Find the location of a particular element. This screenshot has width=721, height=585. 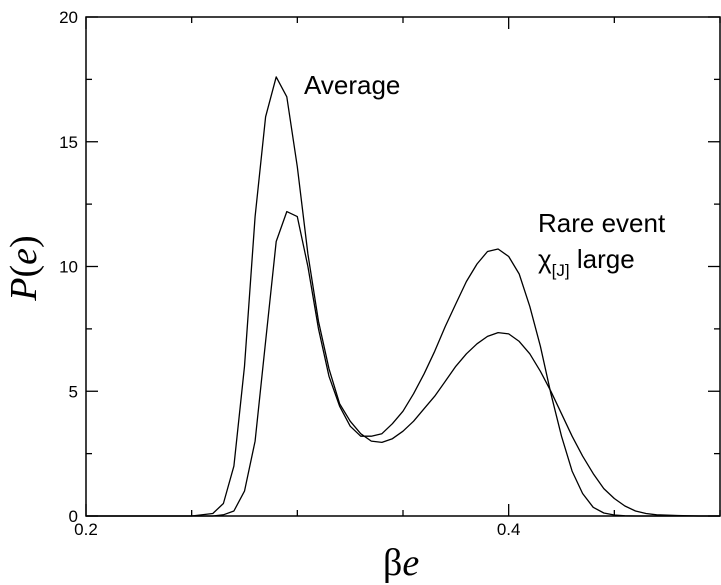

y-axis-title-close: ) is located at coordinates (24, 241).